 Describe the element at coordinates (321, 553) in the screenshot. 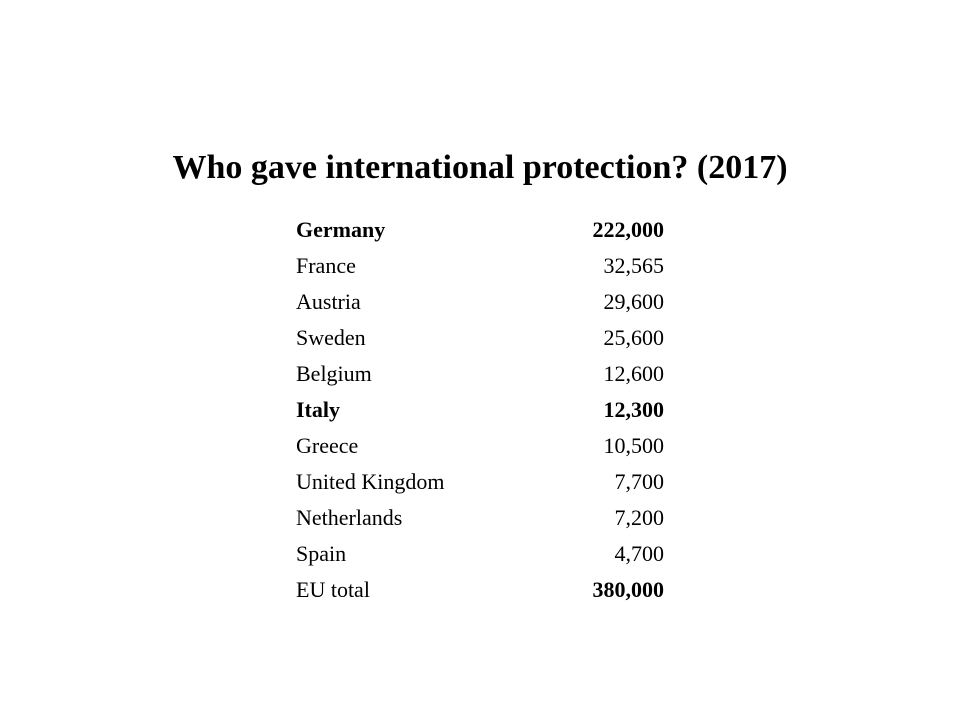

I see `country-cell: Spain` at that location.